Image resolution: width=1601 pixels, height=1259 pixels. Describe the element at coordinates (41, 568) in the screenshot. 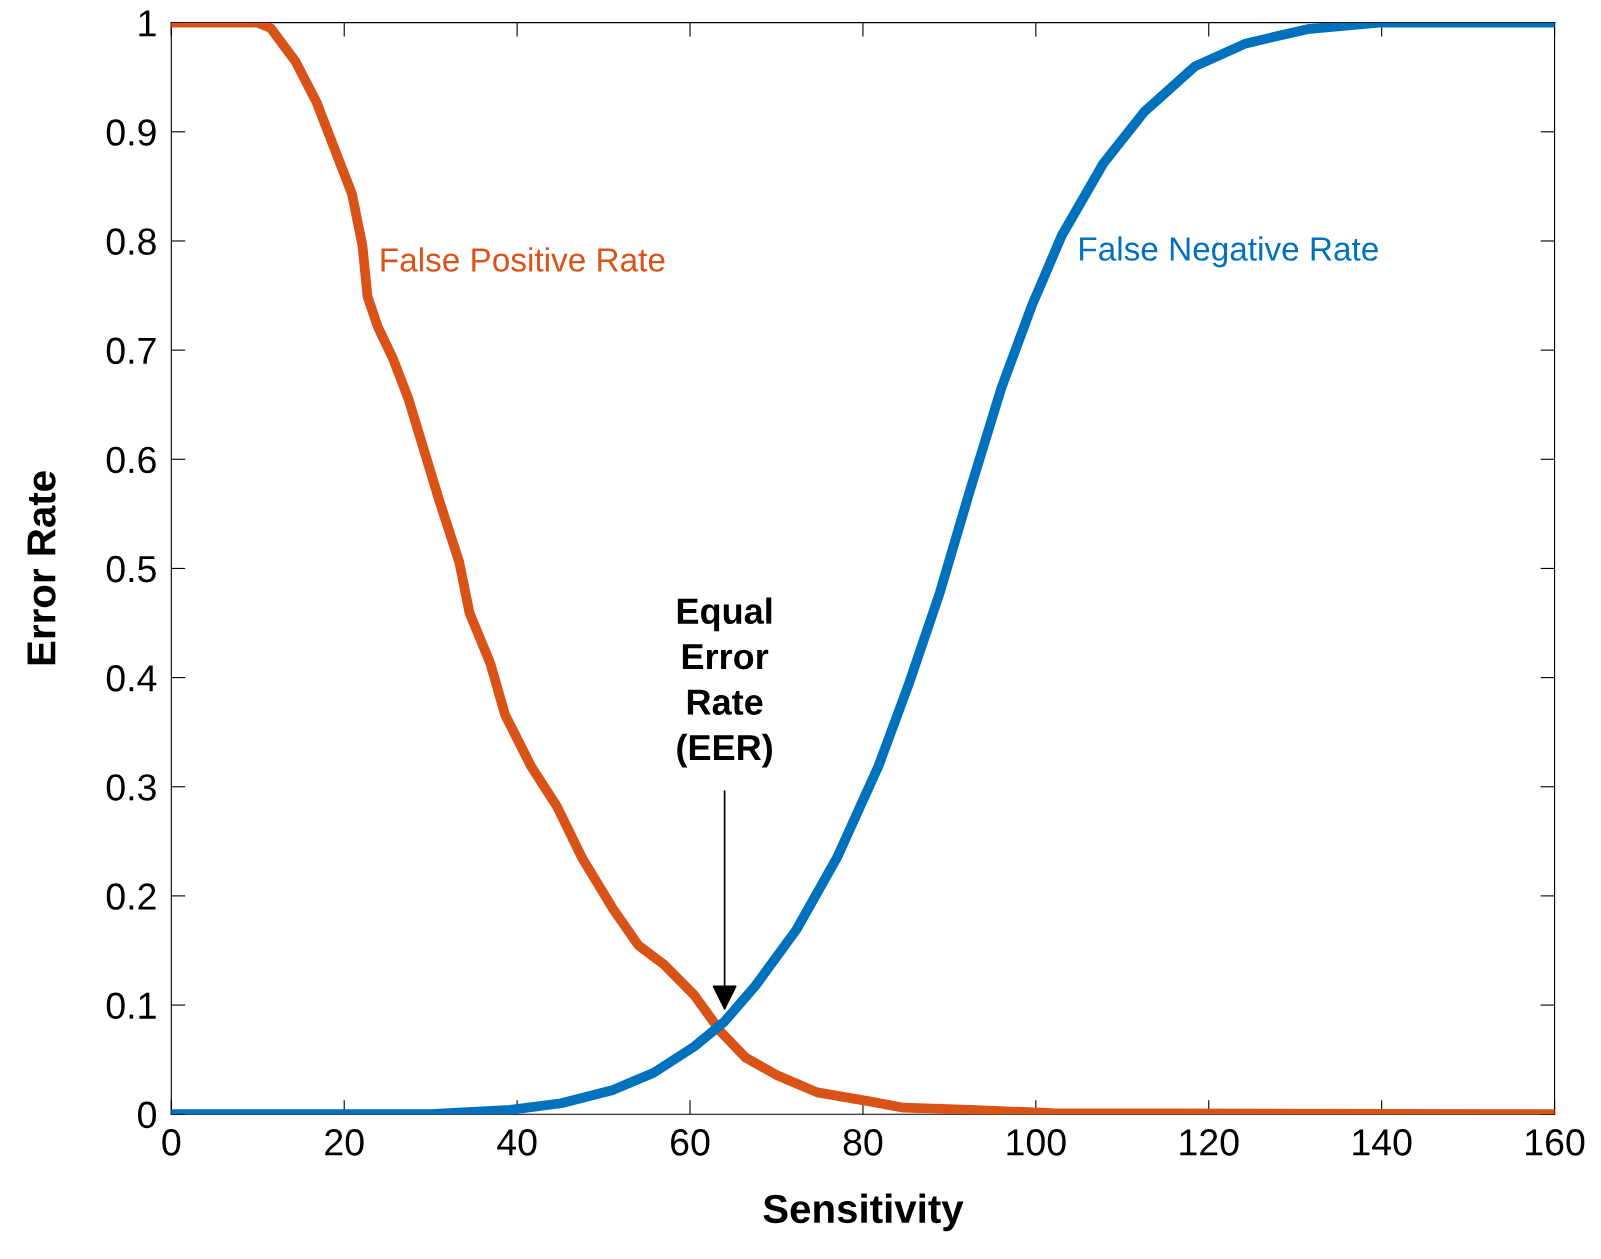

I see `y-axis-title: Error Rate` at that location.